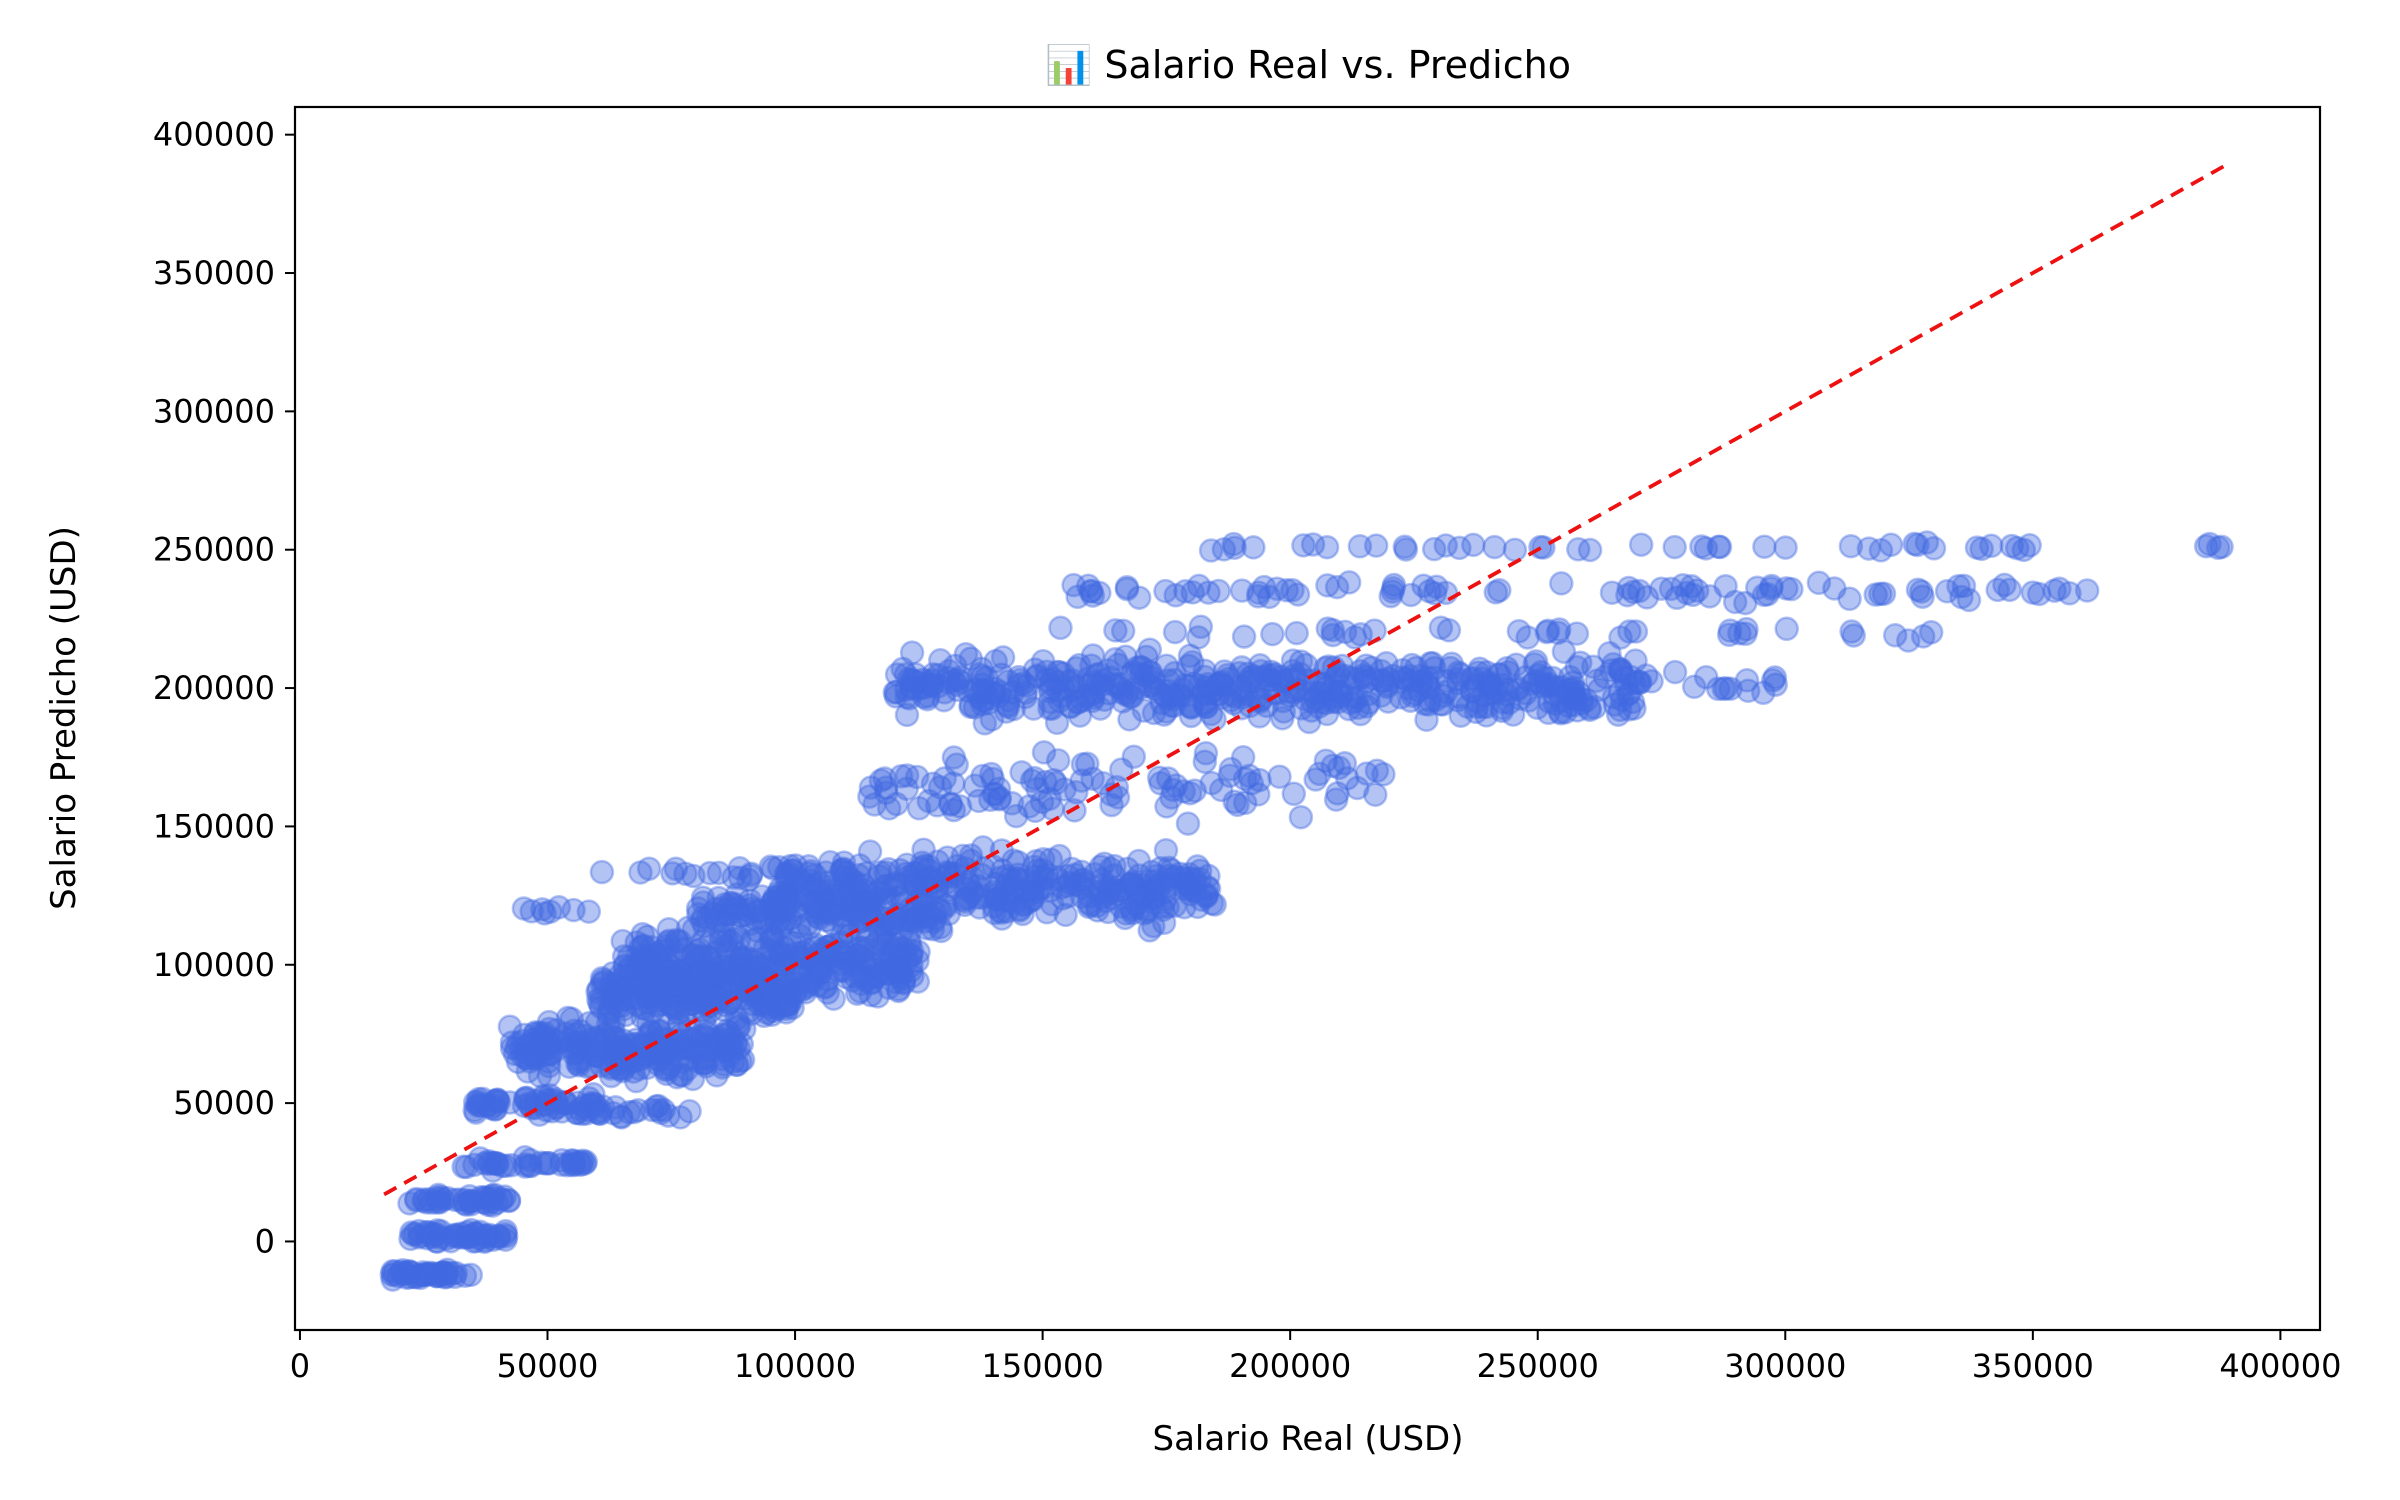 The width and height of the screenshot is (2400, 1500). What do you see at coordinates (64, 718) in the screenshot?
I see `y-axis-label: Salario Predicho (USD)` at bounding box center [64, 718].